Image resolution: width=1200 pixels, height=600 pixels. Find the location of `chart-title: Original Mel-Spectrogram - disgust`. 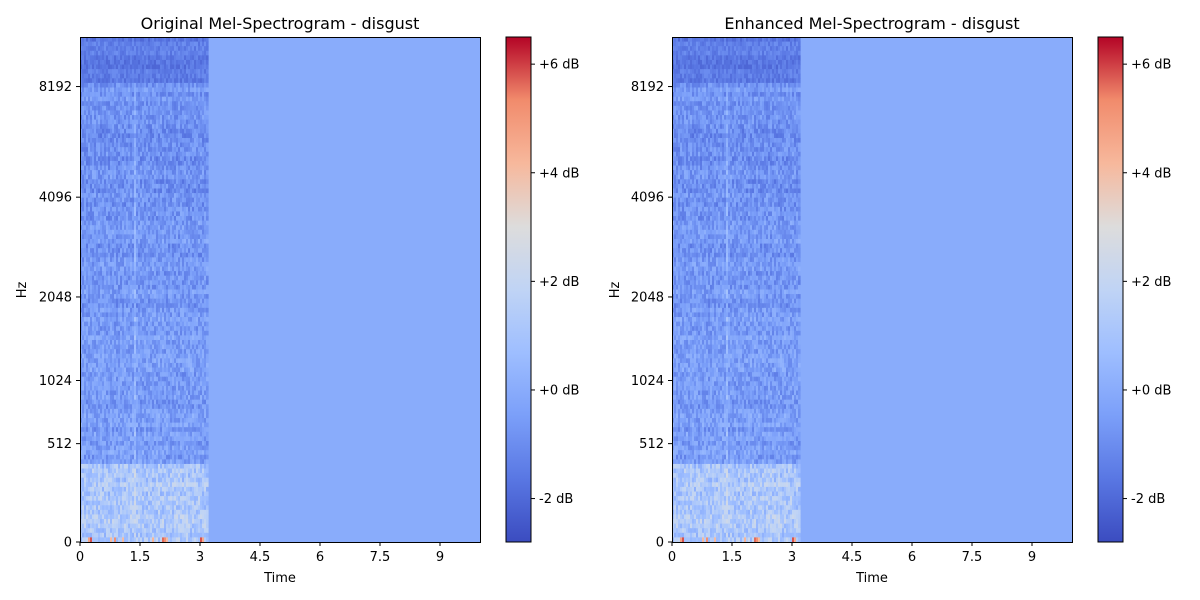

chart-title: Original Mel-Spectrogram - disgust is located at coordinates (280, 23).